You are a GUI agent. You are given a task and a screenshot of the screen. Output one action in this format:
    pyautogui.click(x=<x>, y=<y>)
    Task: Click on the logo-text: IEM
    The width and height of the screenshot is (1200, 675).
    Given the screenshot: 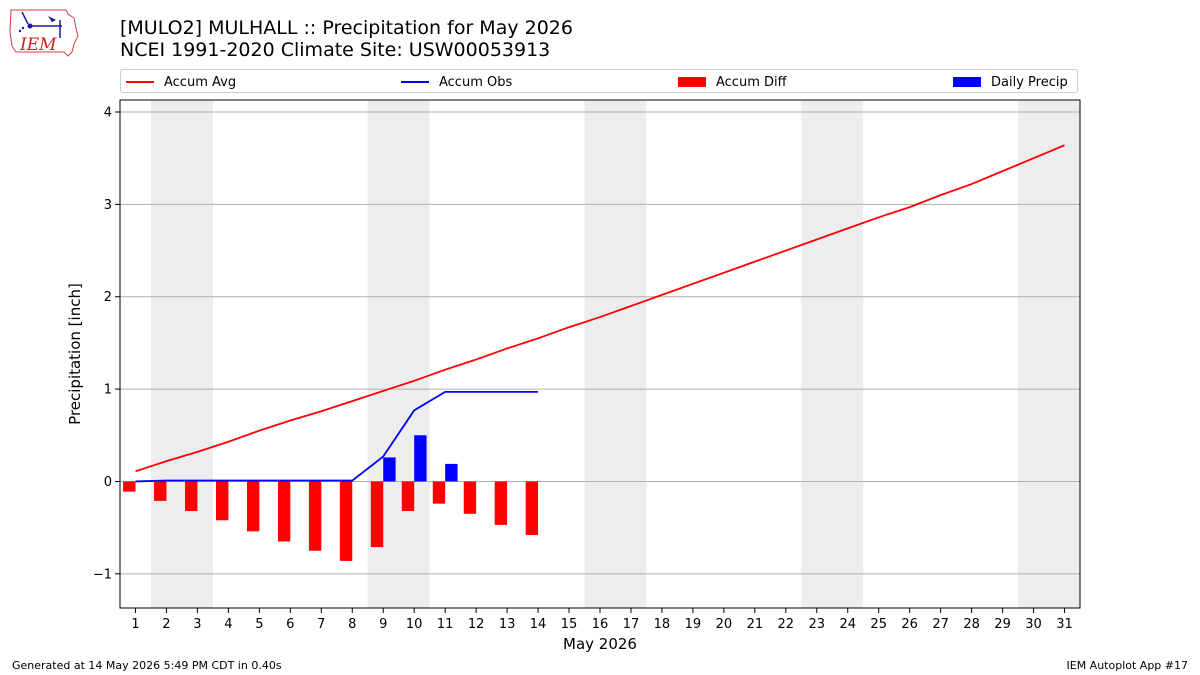 What is the action you would take?
    pyautogui.click(x=38, y=45)
    